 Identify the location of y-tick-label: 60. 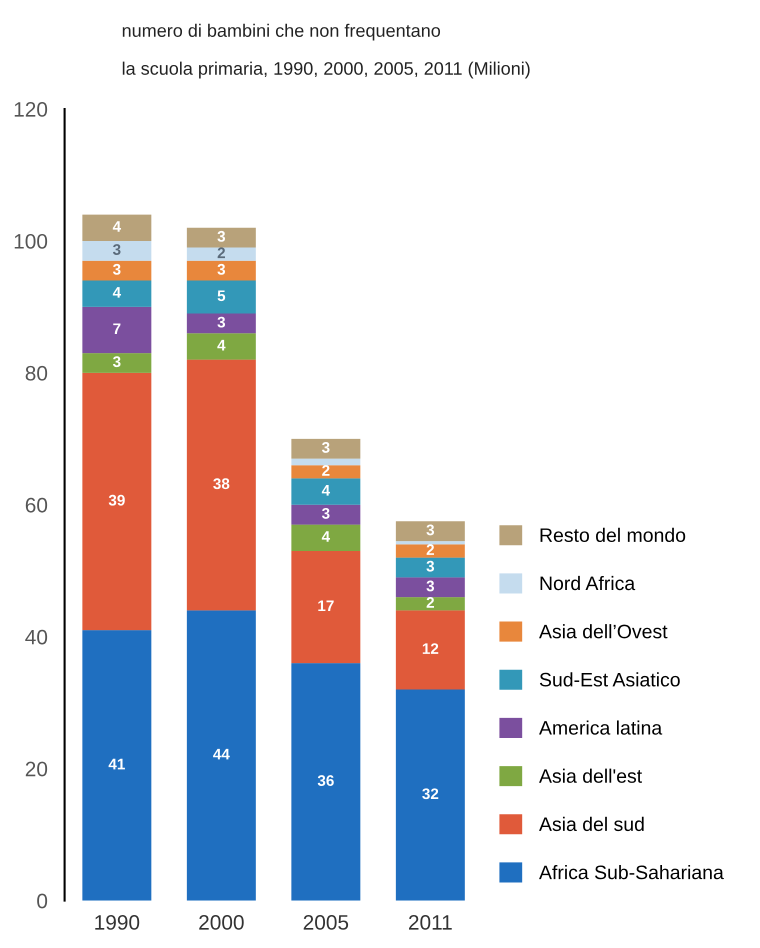
(37, 505).